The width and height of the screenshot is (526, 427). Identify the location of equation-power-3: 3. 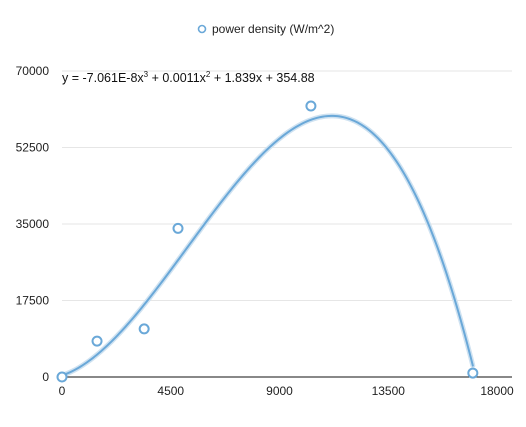
(146, 74).